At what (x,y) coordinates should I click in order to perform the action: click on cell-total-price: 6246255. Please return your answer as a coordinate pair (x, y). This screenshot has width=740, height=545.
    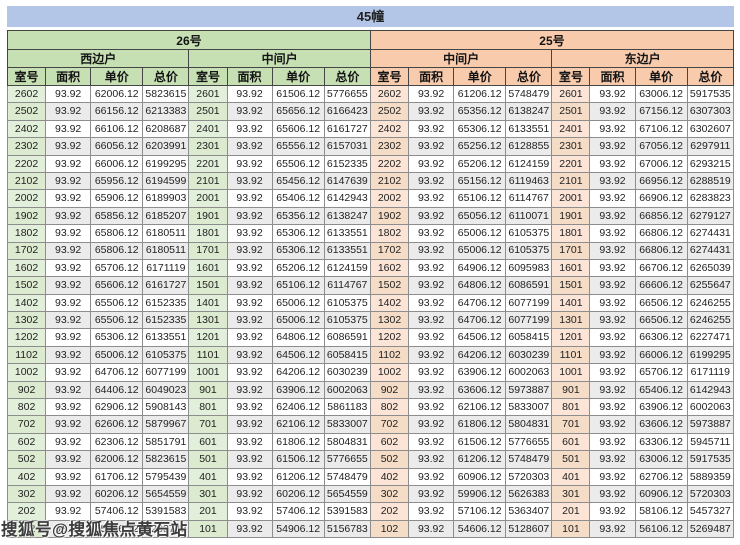
    Looking at the image, I should click on (710, 320).